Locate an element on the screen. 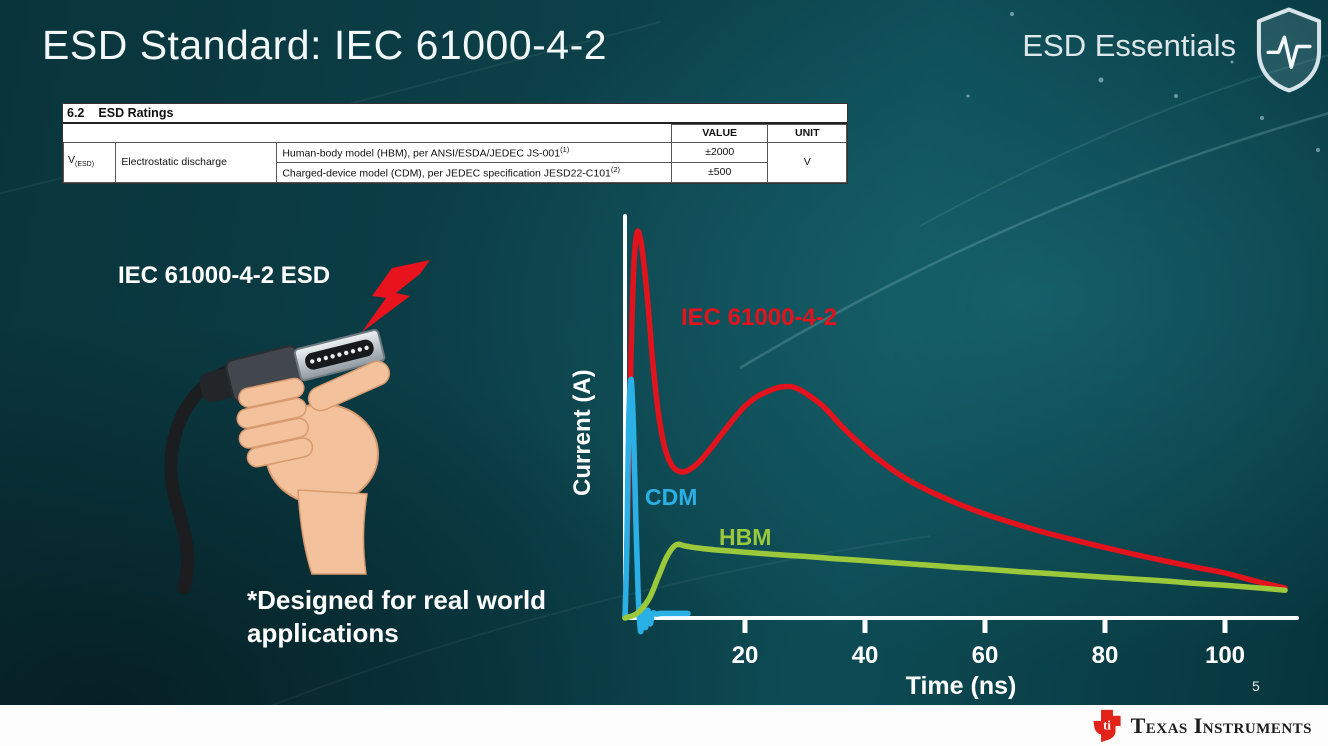  caption-text: *Designed for real world applications is located at coordinates (397, 616).